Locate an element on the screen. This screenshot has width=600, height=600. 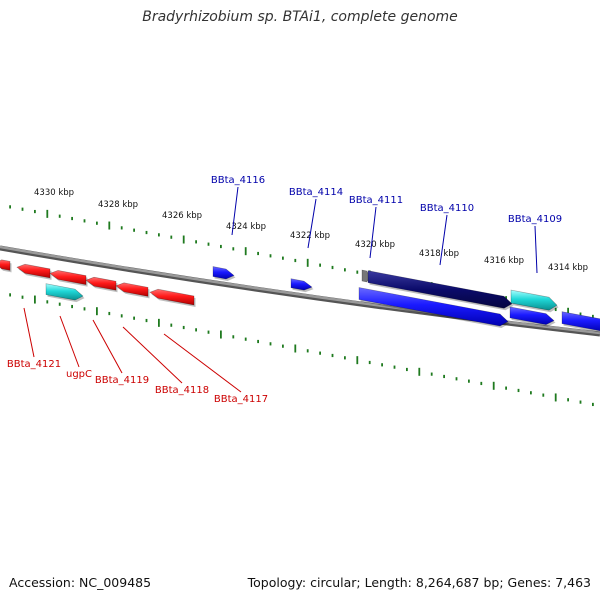
forward-gene-label: BBta_4111 is located at coordinates (376, 200).